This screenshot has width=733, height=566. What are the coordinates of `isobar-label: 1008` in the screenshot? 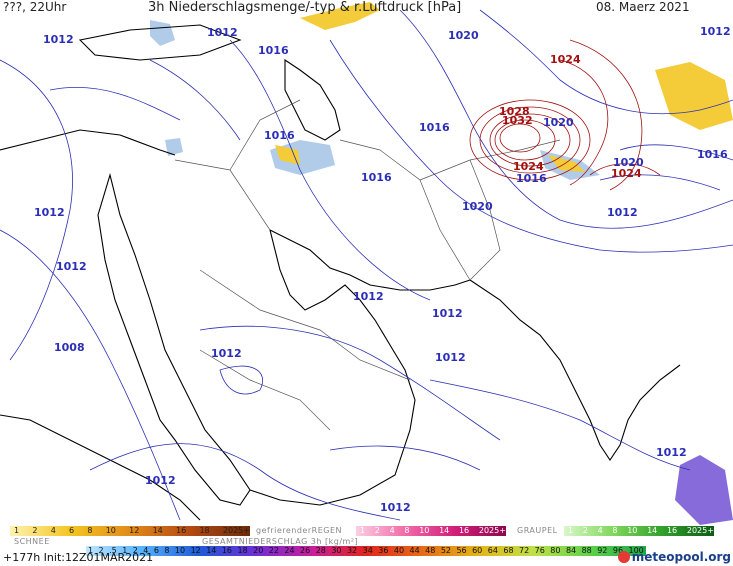 It's located at (69, 347).